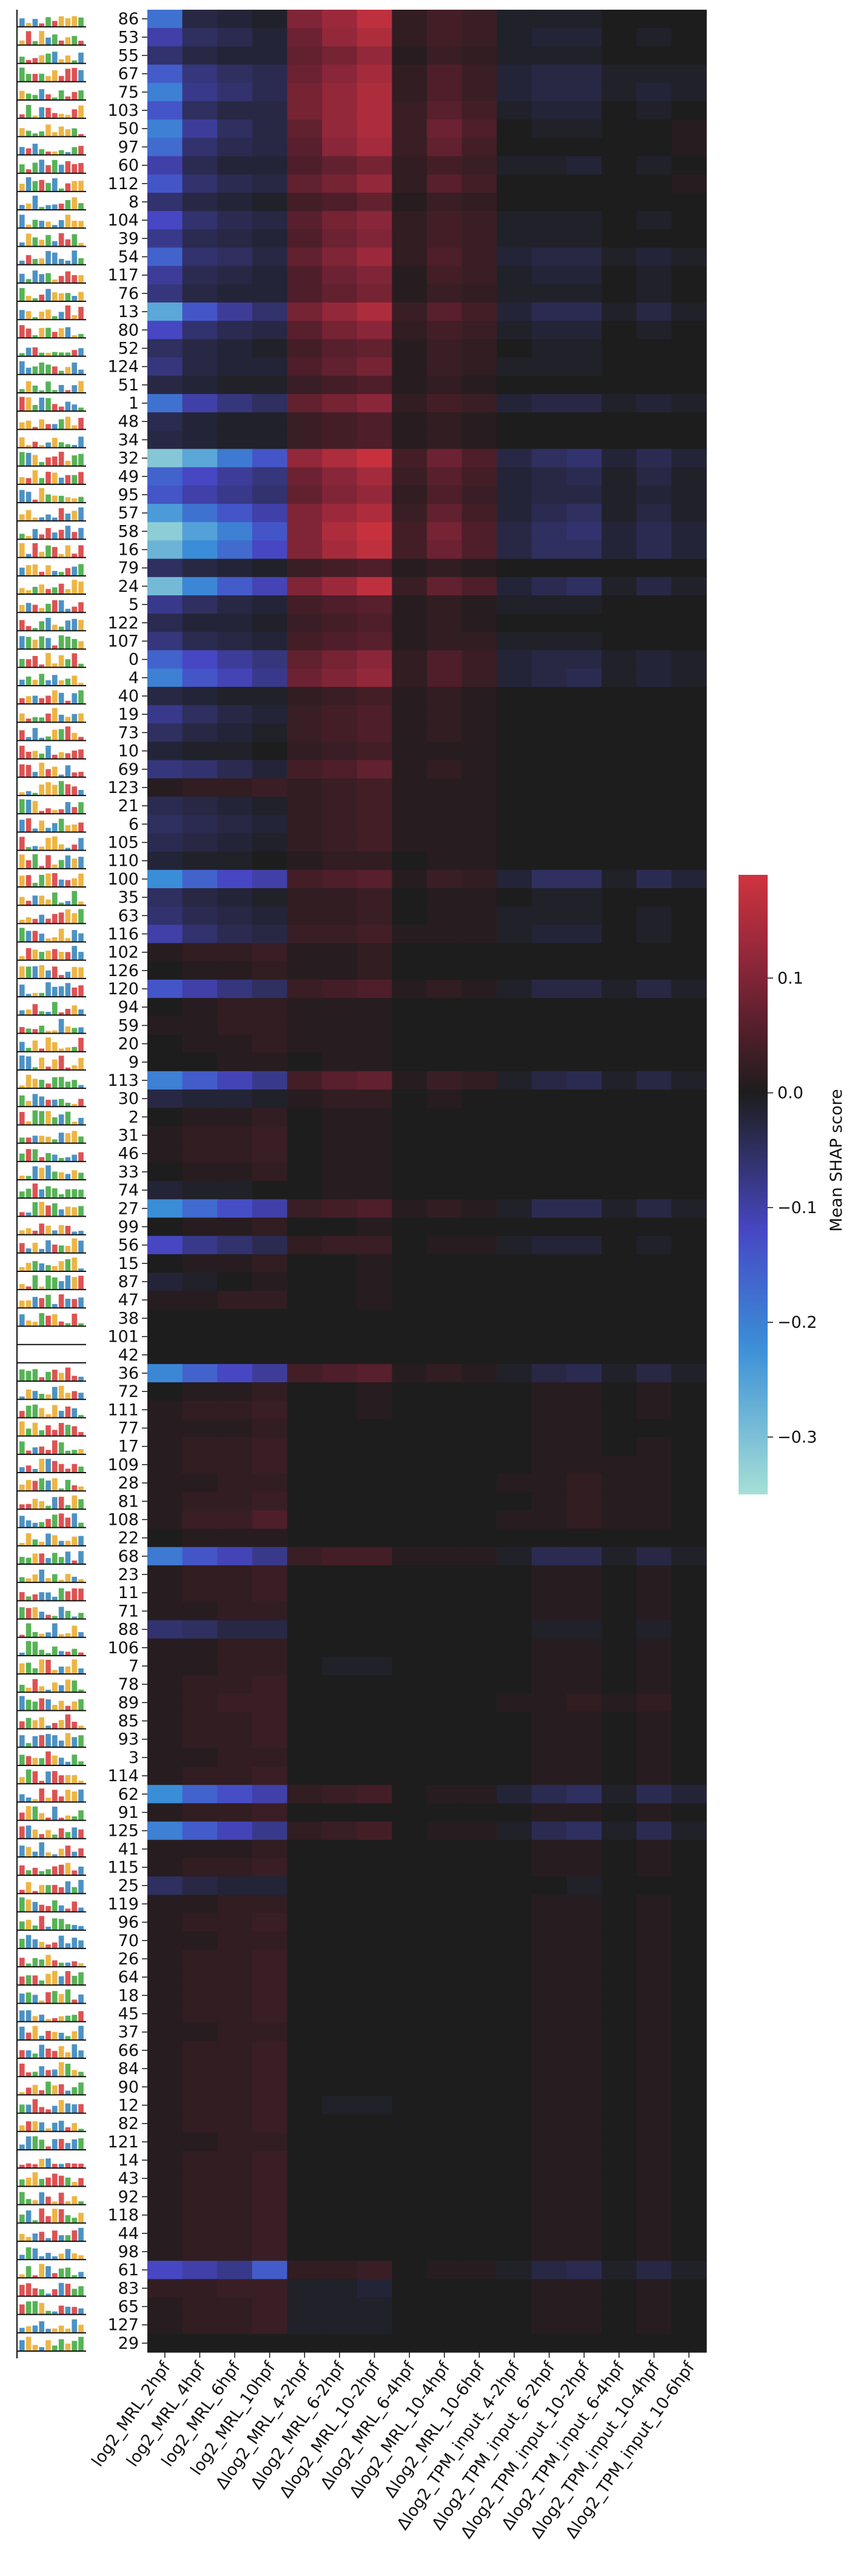 The image size is (858, 2576). I want to click on row-tick-label: 6, so click(134, 824).